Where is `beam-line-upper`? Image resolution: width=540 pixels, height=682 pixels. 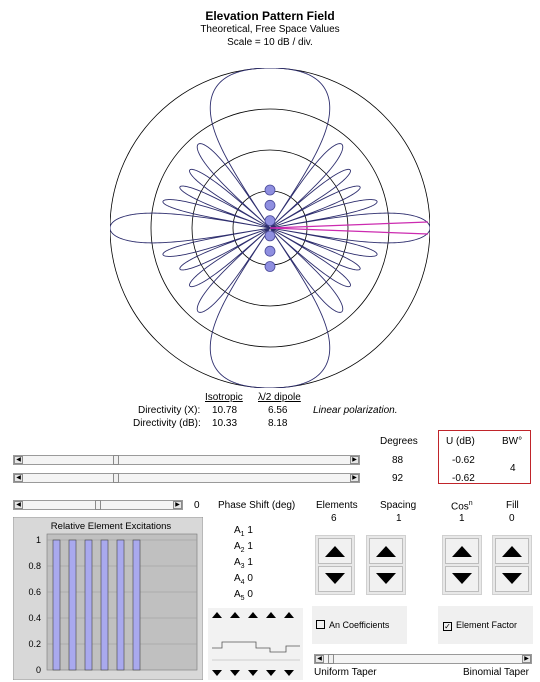 beam-line-upper is located at coordinates (349, 225).